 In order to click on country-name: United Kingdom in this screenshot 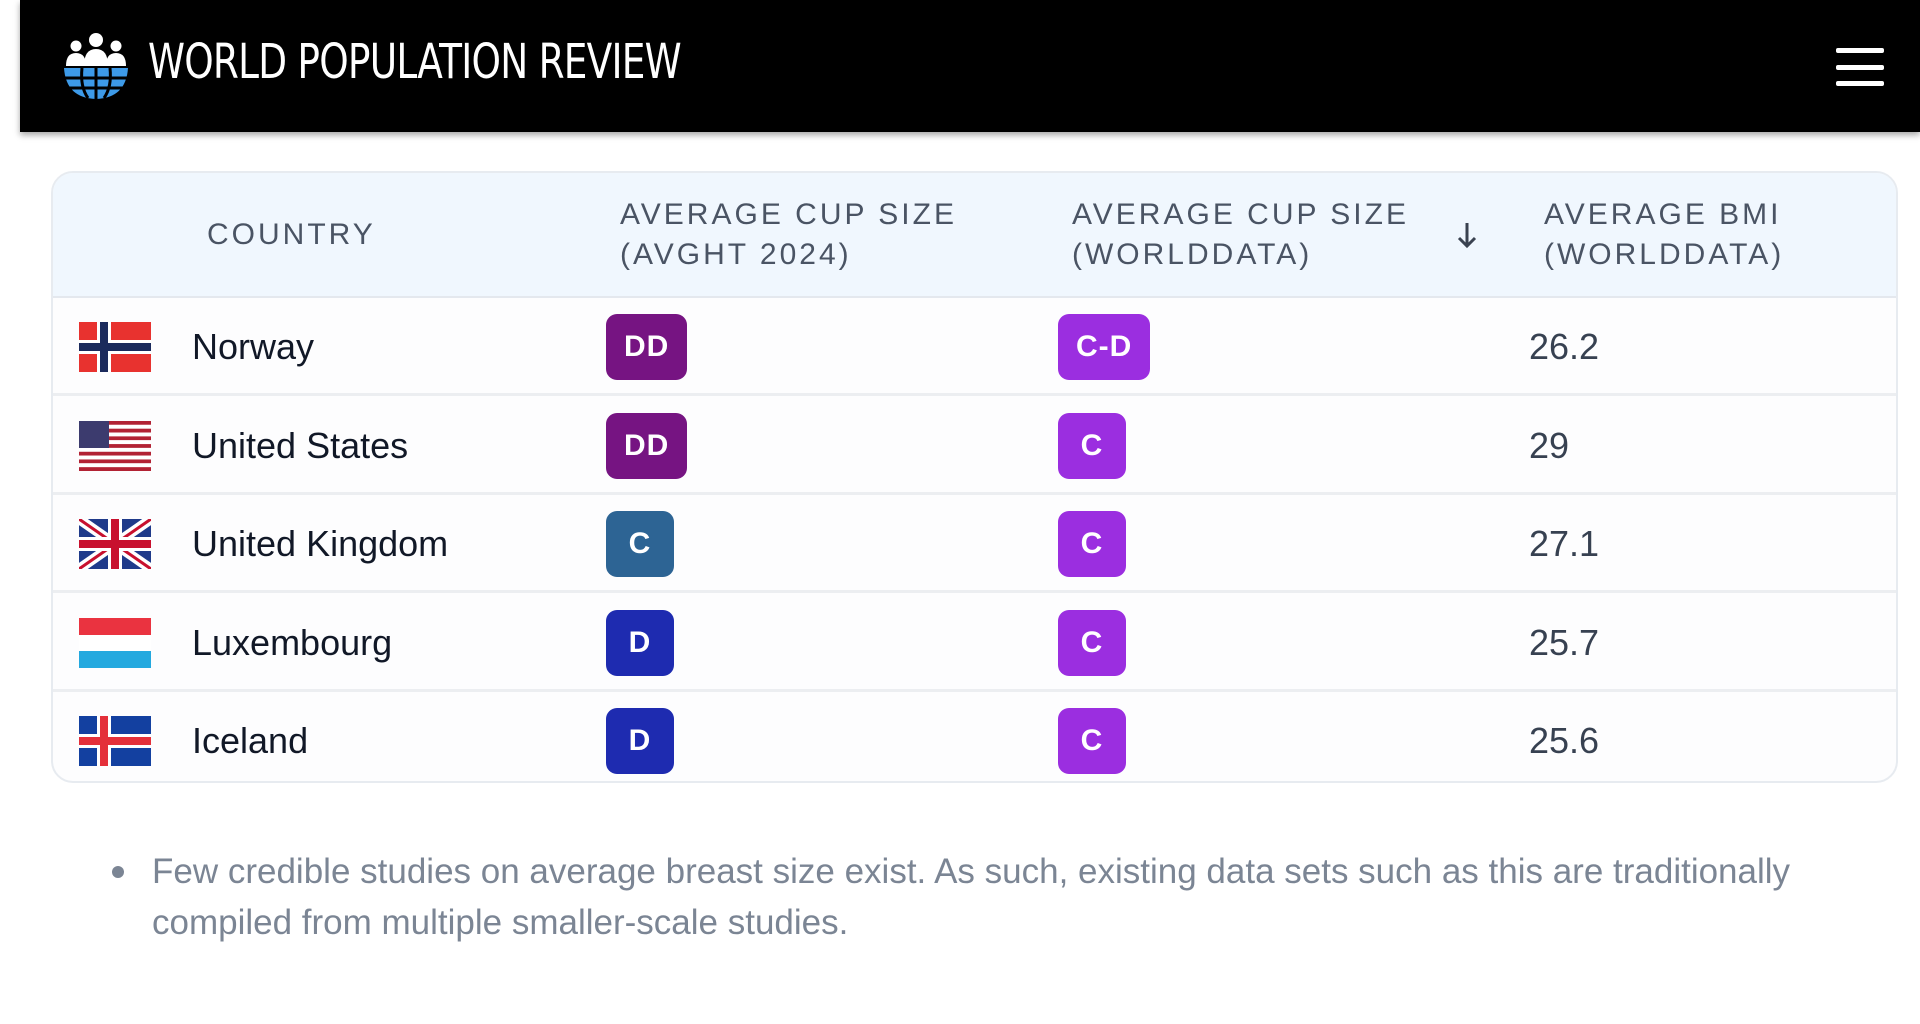, I will do `click(320, 543)`.